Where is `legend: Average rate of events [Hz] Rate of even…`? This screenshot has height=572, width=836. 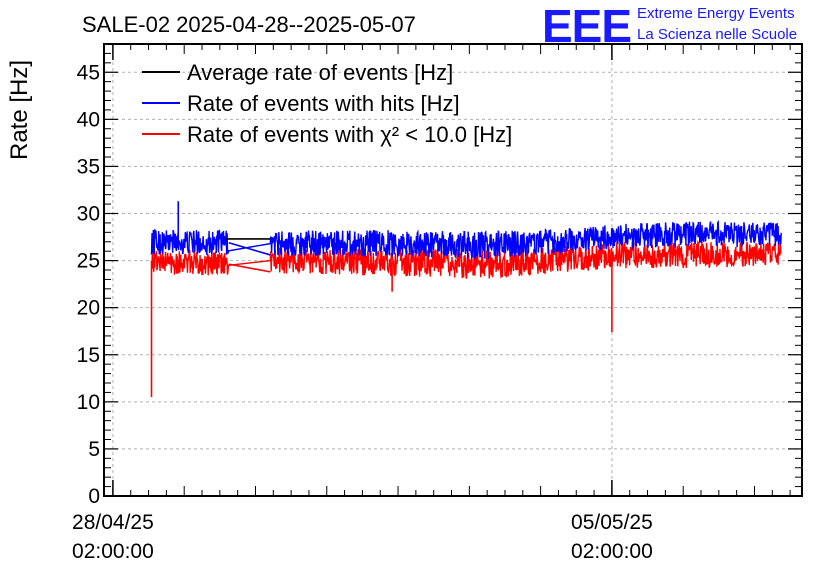
legend: Average rate of events [Hz] Rate of even… is located at coordinates (327, 103).